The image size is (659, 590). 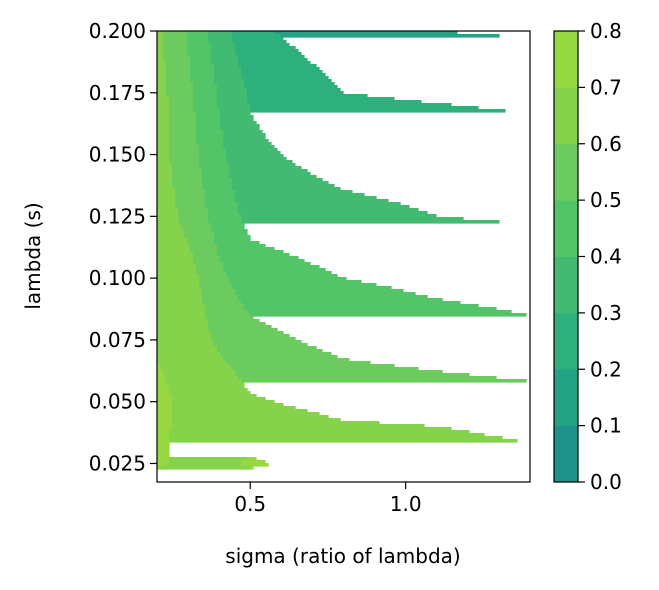 I want to click on colorbar-tick-label: 0.8, so click(x=606, y=31).